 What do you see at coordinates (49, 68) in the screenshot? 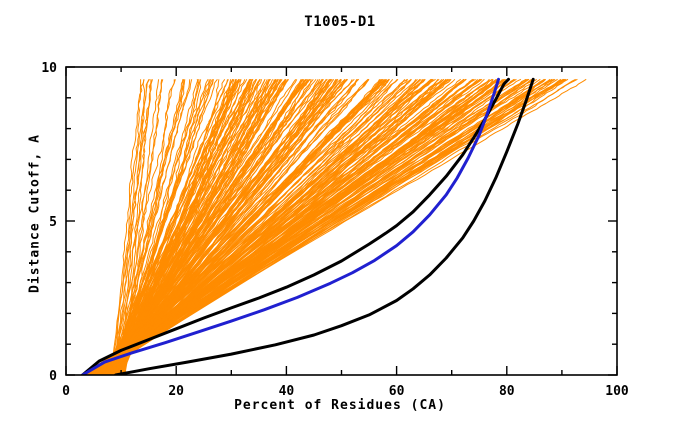
I see `y-tick-label: 10` at bounding box center [49, 68].